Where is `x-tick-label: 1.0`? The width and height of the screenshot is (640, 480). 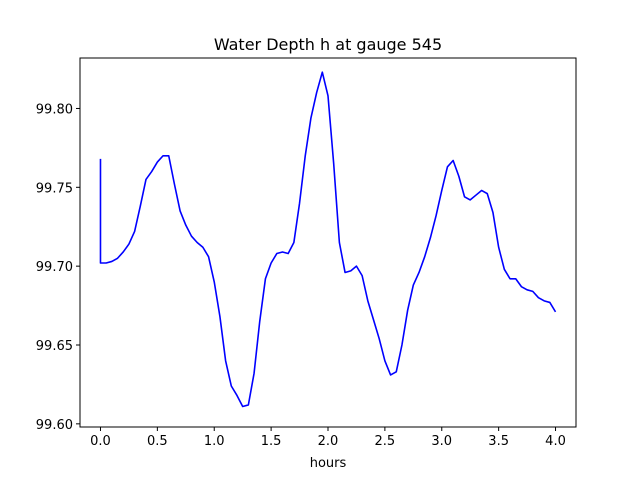
x-tick-label: 1.0 is located at coordinates (214, 441).